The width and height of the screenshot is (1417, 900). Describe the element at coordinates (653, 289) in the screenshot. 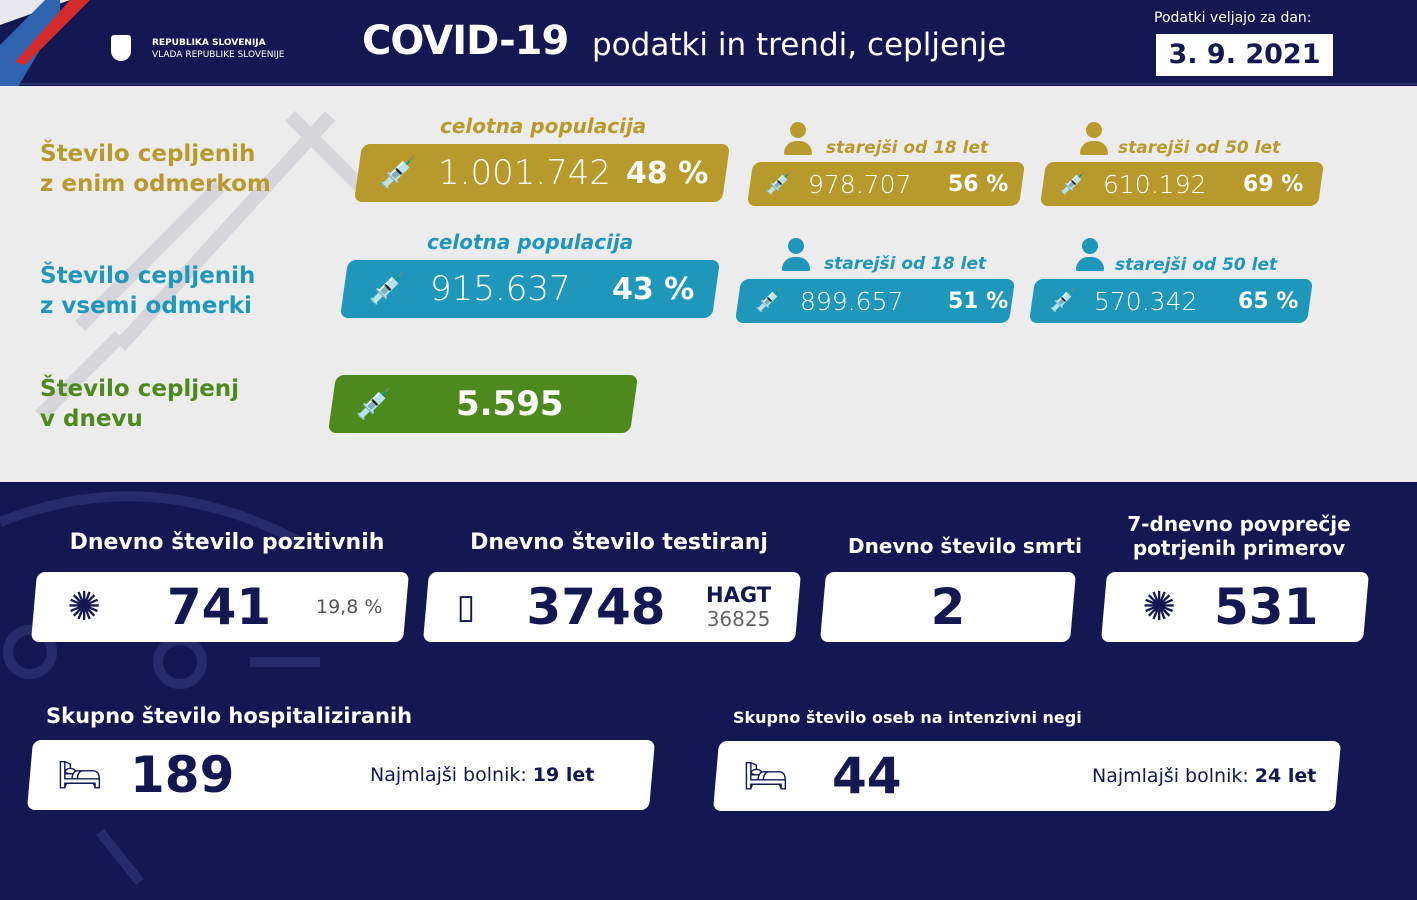

I see `percent: 43 %` at that location.